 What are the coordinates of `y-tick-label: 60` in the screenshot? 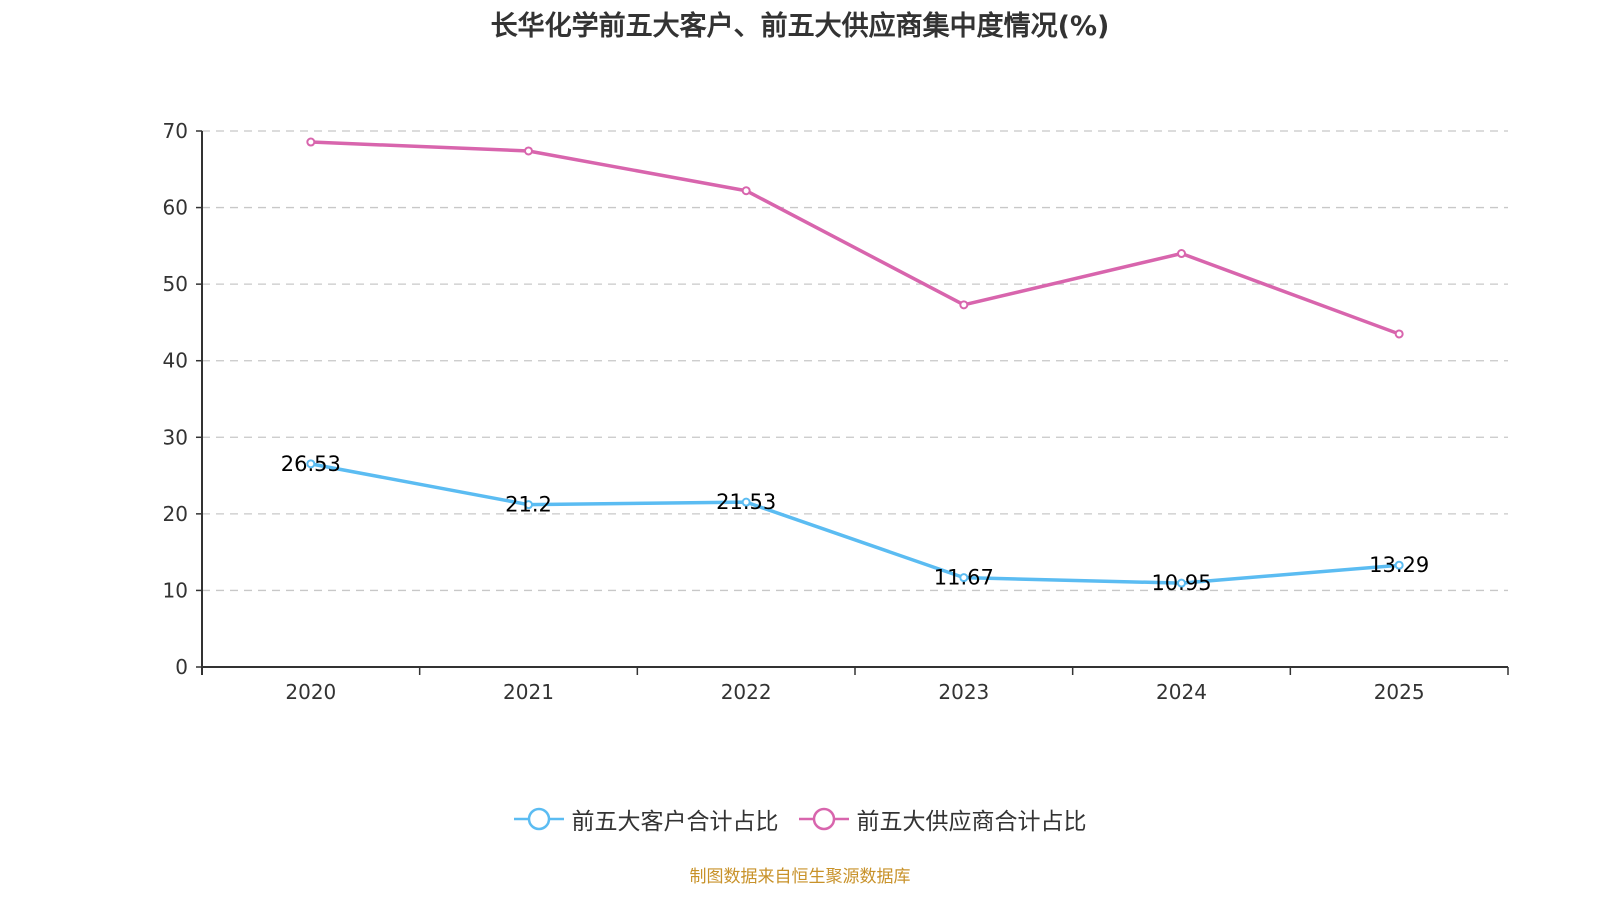 It's located at (175, 208).